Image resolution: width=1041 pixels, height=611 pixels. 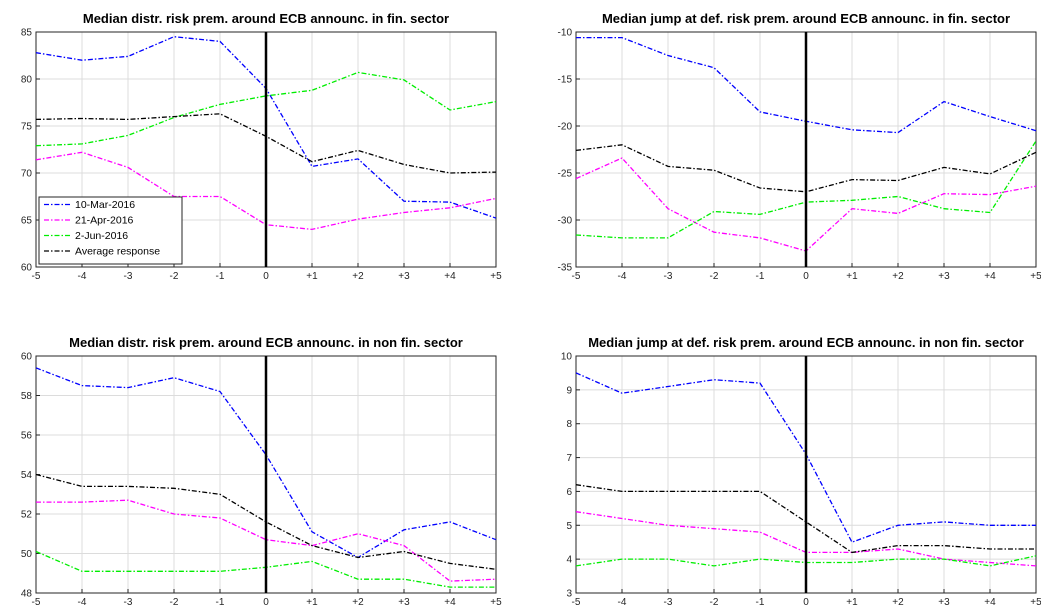 I want to click on legend-label: 10-Mar-2016, so click(x=105, y=205).